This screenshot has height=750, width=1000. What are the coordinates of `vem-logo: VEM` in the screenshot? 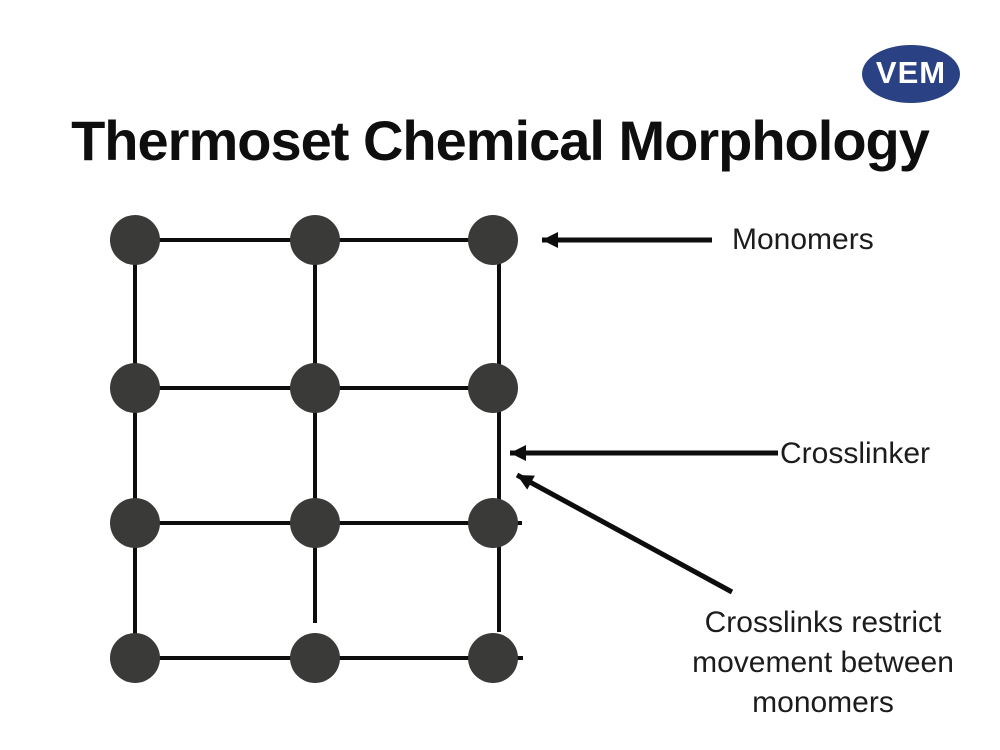 It's located at (911, 74).